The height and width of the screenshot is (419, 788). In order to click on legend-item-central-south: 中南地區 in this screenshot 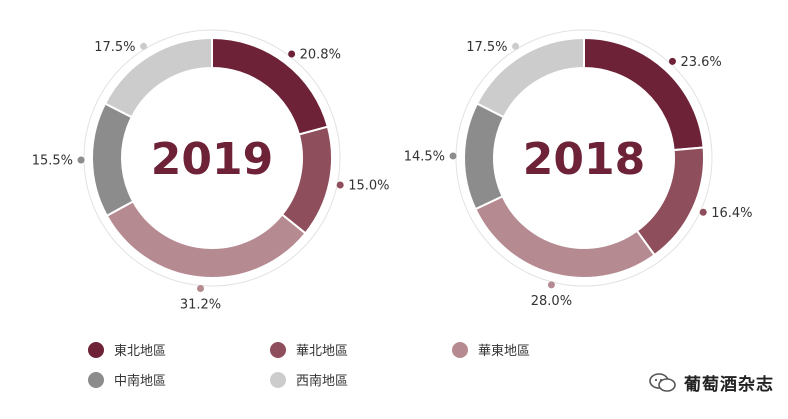, I will do `click(127, 379)`.